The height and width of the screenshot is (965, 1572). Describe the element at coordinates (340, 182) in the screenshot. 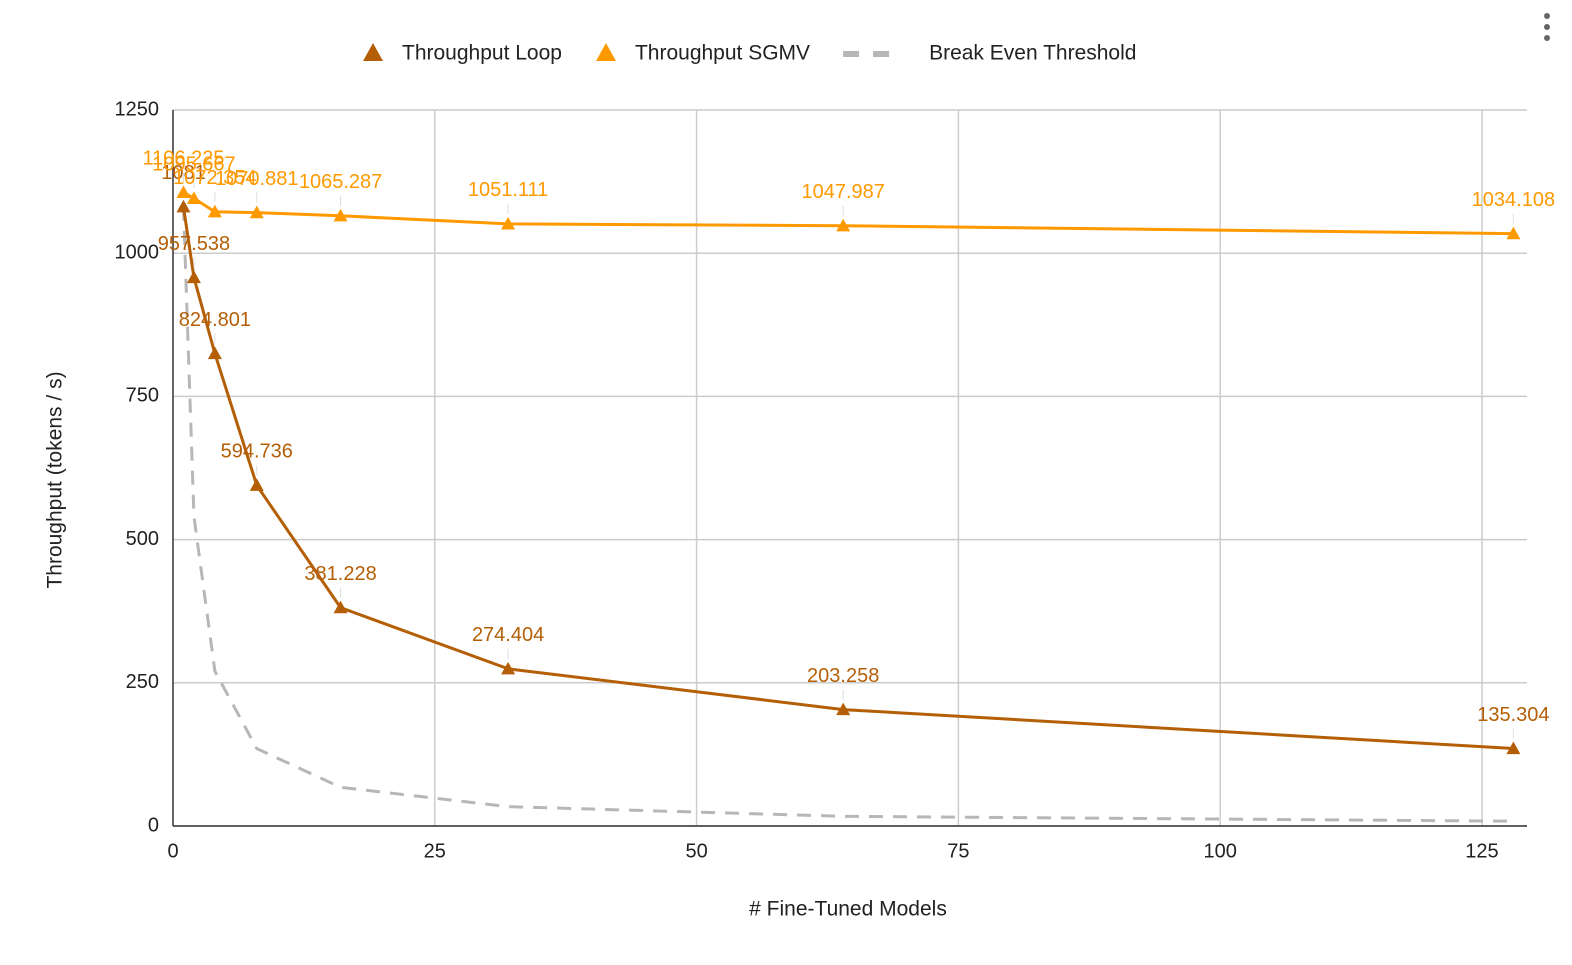

I see `data-label: 1065.287` at that location.